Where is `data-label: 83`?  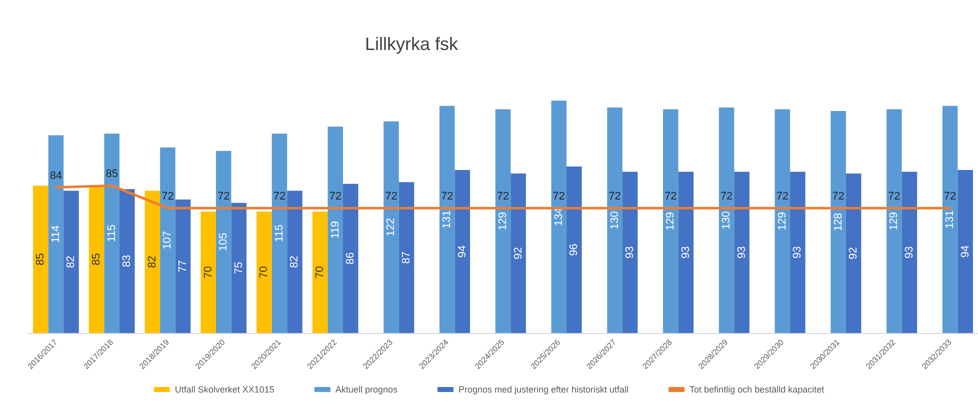
data-label: 83 is located at coordinates (127, 261).